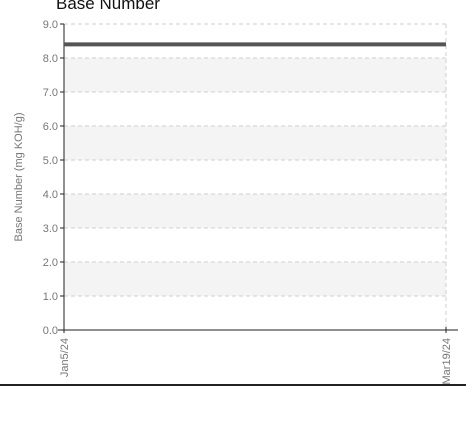 The width and height of the screenshot is (466, 423). Describe the element at coordinates (50, 229) in the screenshot. I see `y-tick-label: 3.0` at that location.